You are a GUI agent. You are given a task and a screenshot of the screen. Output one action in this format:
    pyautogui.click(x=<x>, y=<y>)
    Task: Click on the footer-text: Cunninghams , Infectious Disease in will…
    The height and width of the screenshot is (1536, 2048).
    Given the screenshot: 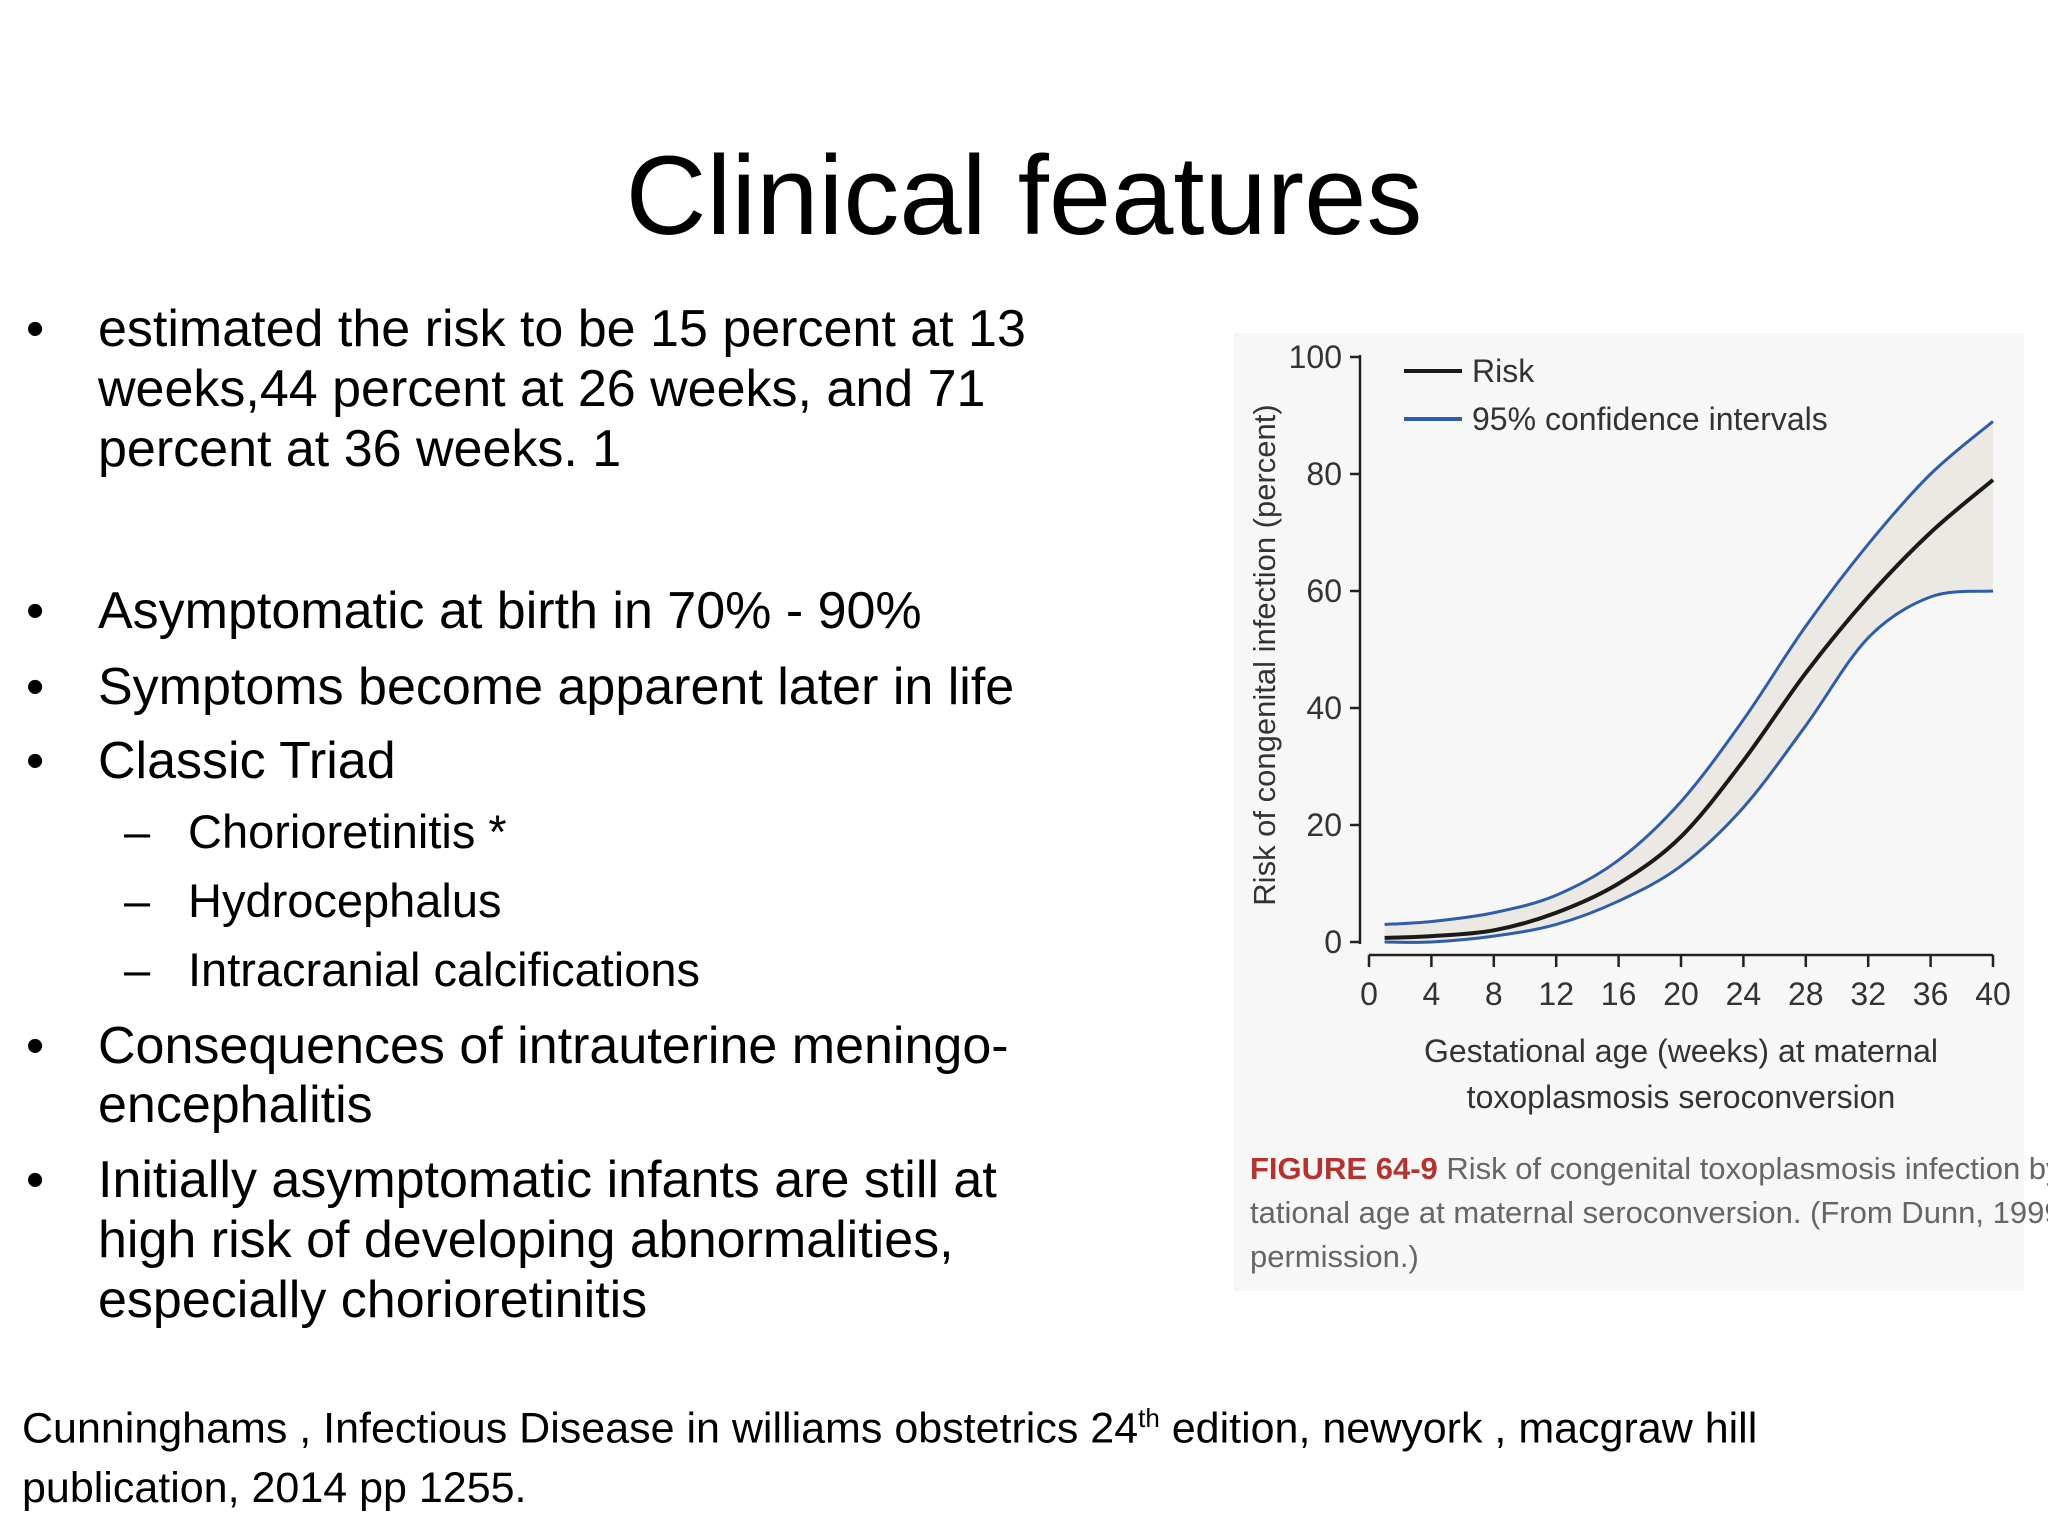 What is the action you would take?
    pyautogui.click(x=580, y=1428)
    